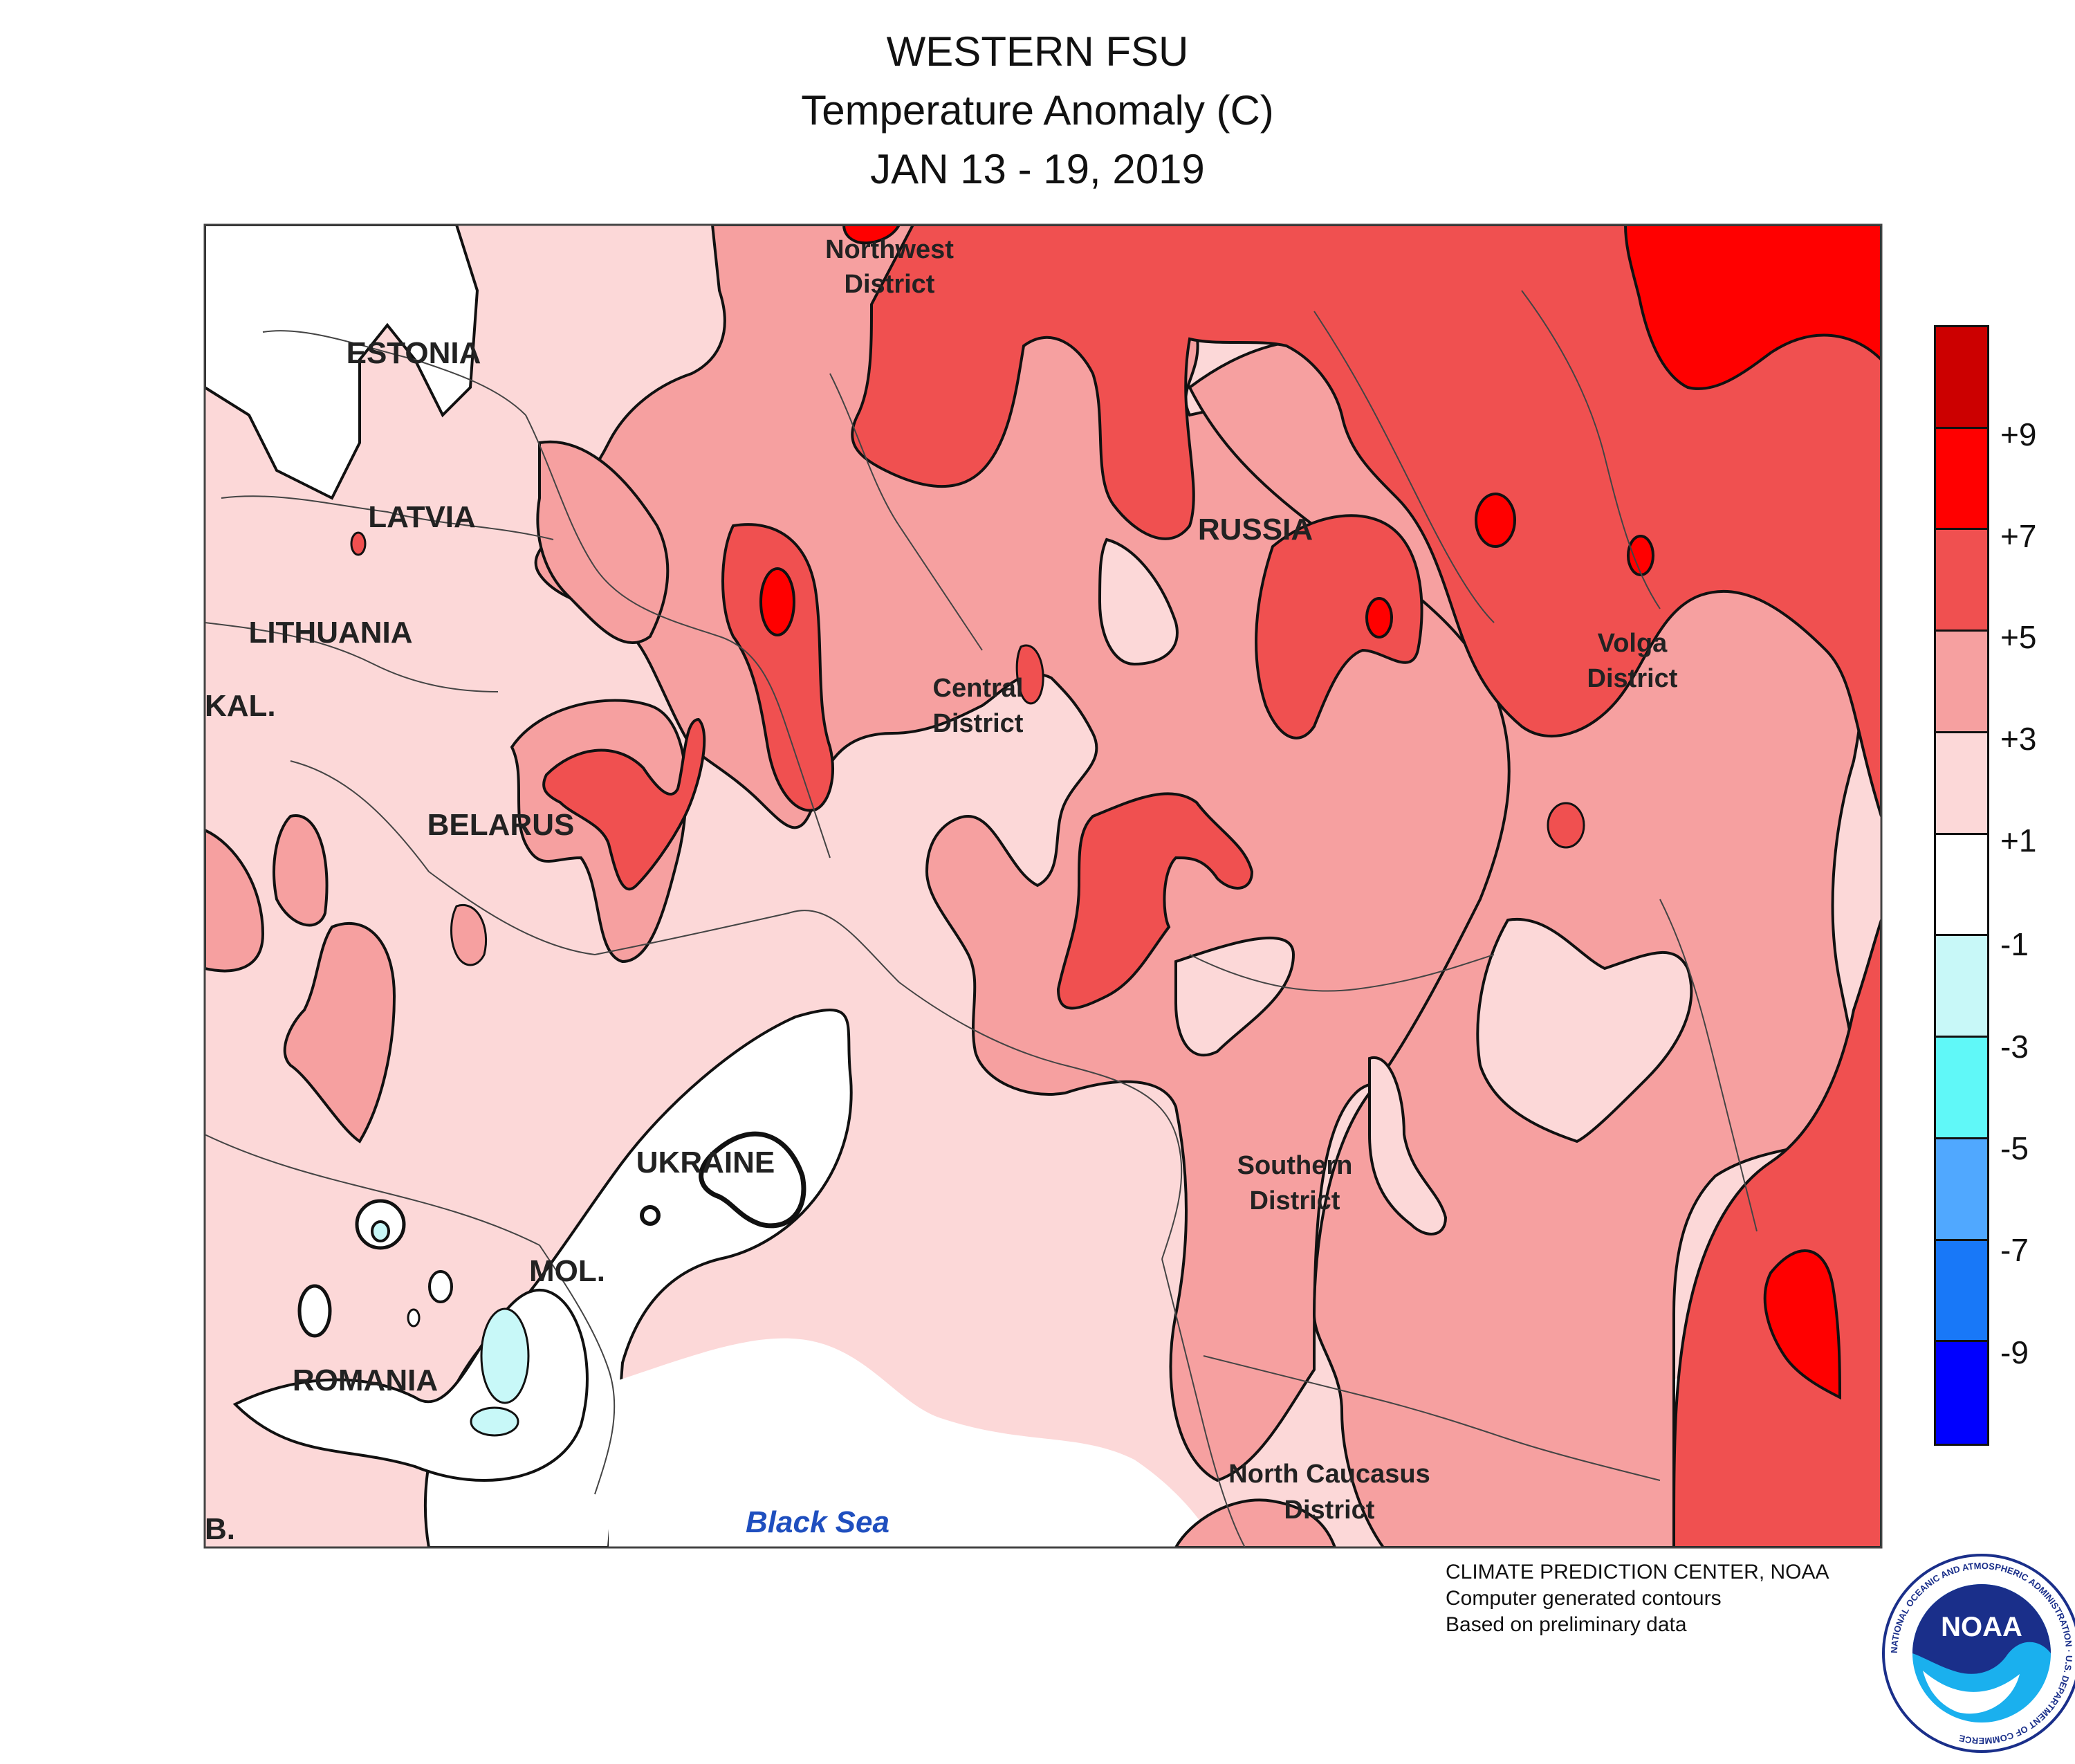 The width and height of the screenshot is (2075, 1764). Describe the element at coordinates (2014, 1148) in the screenshot. I see `legend-label-minus5: -5` at that location.